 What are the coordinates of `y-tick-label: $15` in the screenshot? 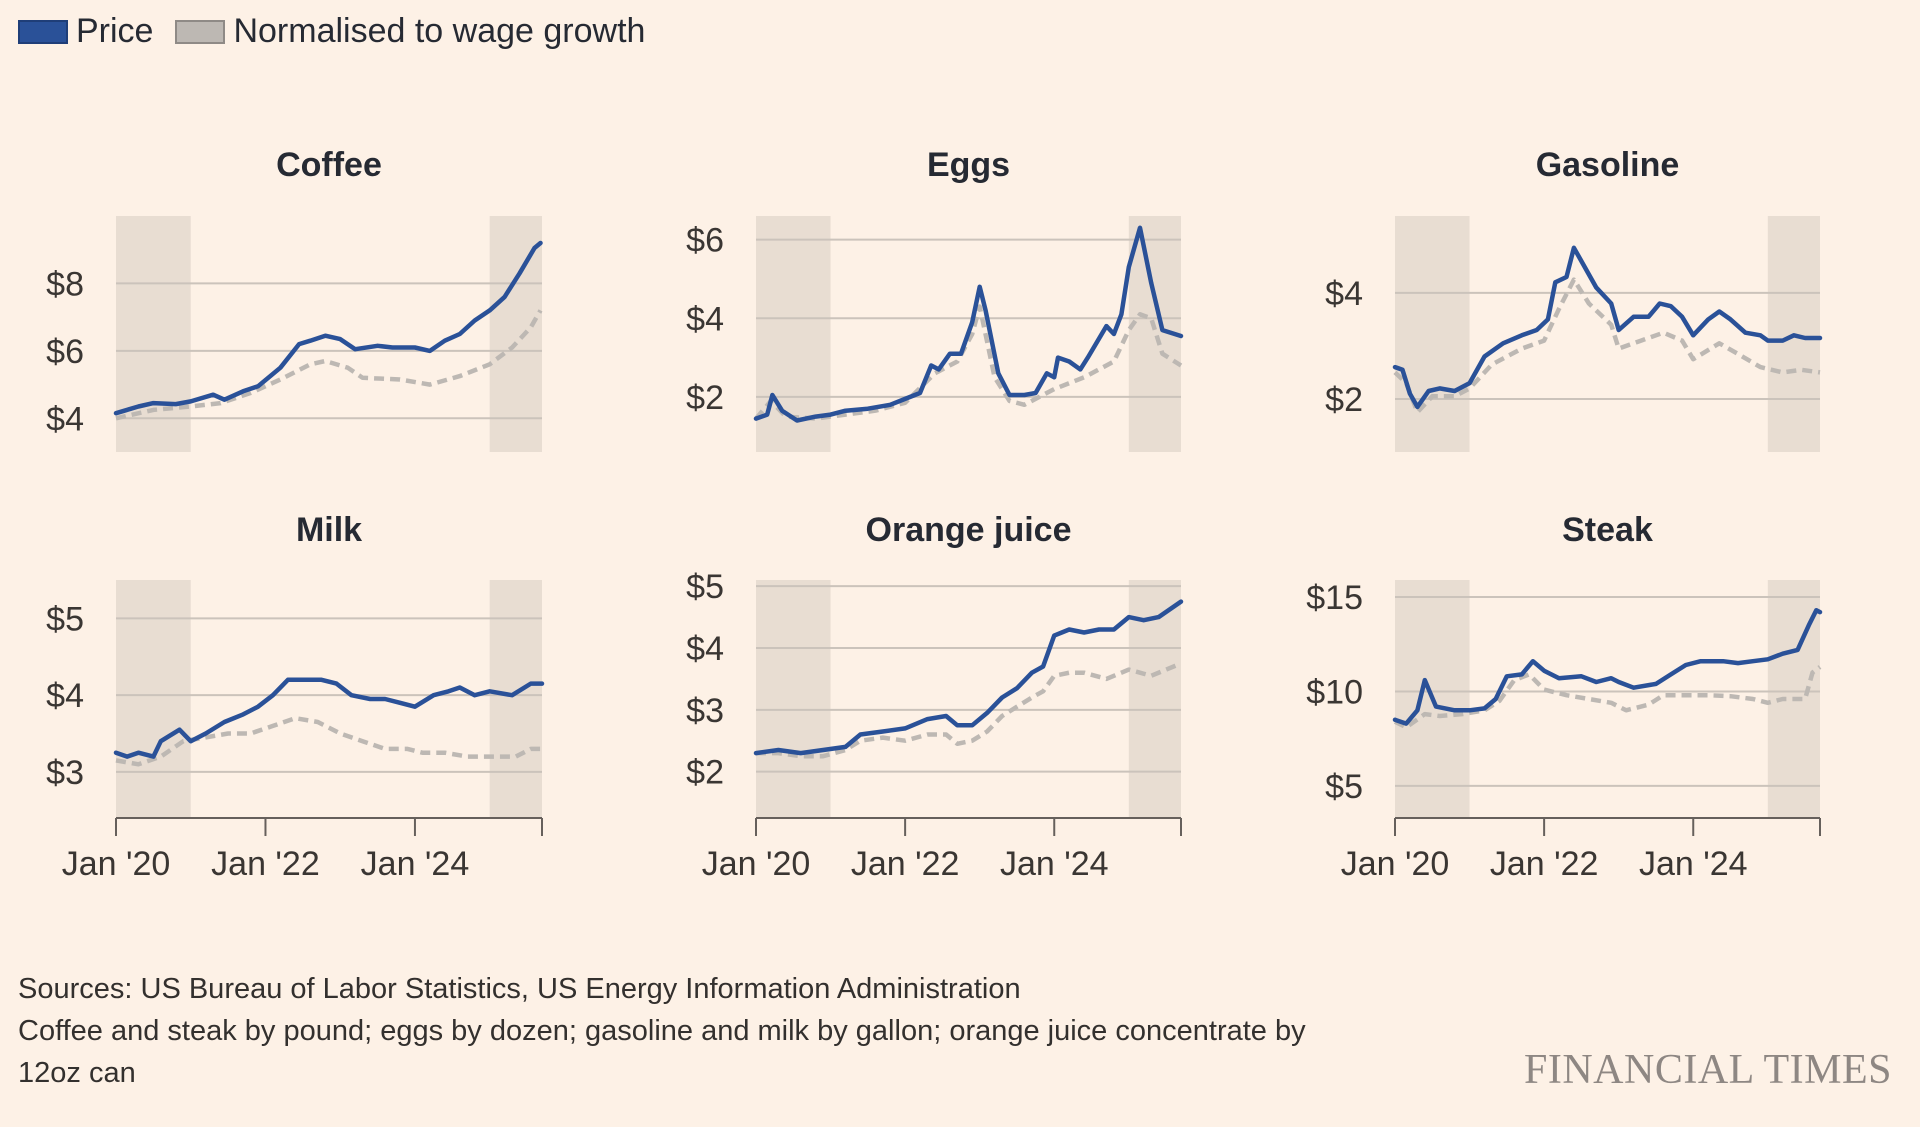 It's located at (1334, 598).